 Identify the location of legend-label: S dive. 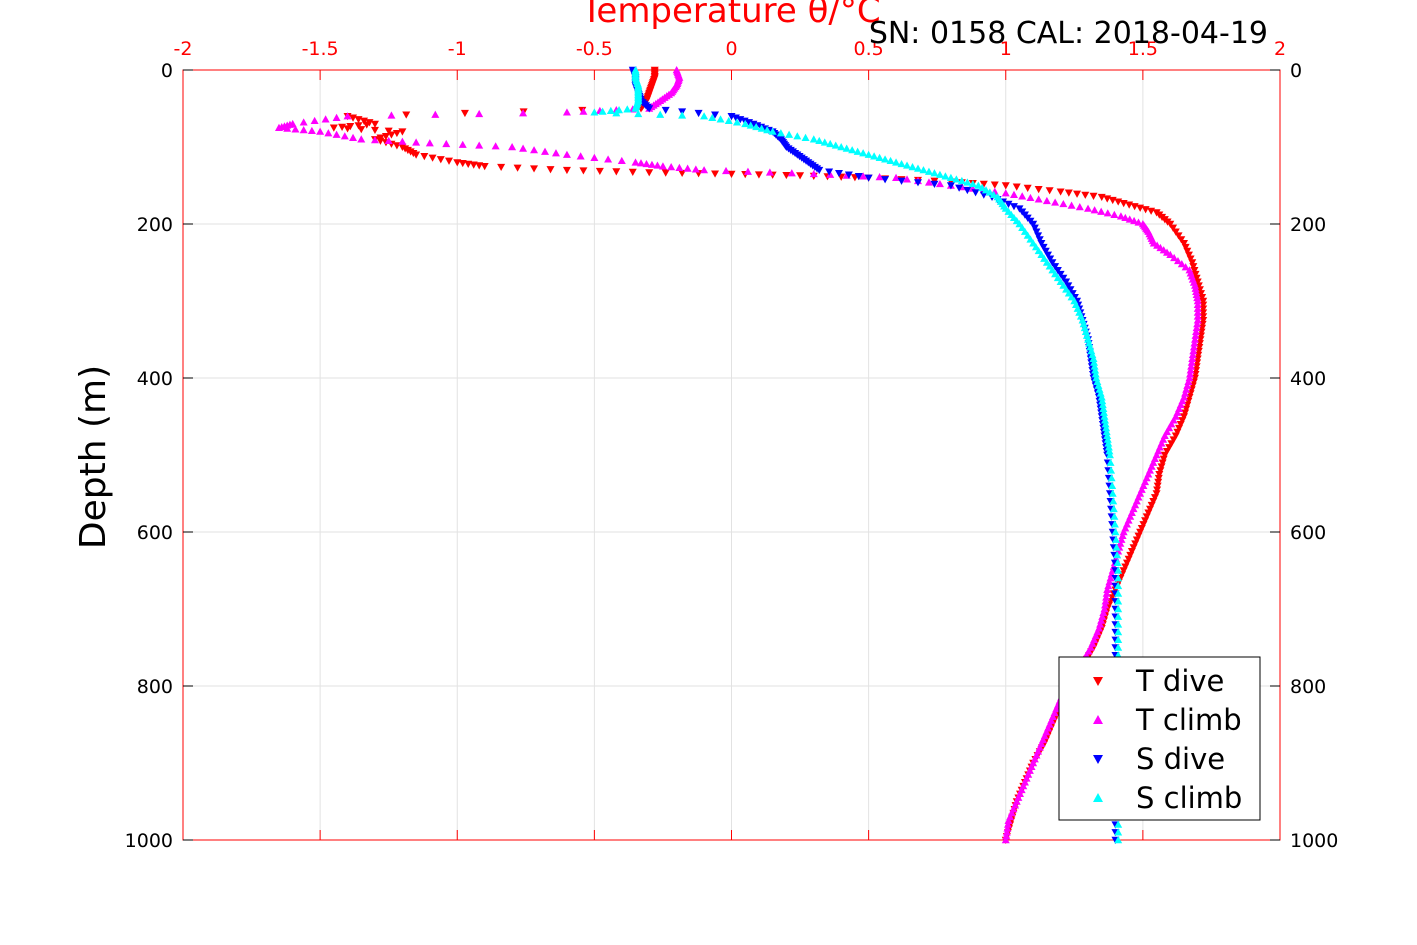
(1180, 759).